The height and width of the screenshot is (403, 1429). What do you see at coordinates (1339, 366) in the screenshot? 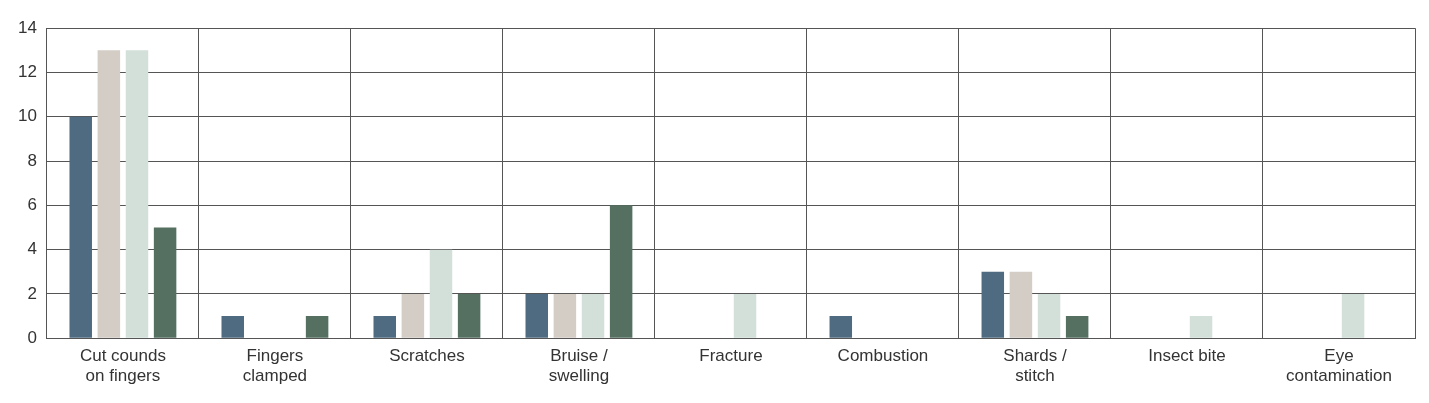
I see `x-tick-label: Eye contamination` at bounding box center [1339, 366].